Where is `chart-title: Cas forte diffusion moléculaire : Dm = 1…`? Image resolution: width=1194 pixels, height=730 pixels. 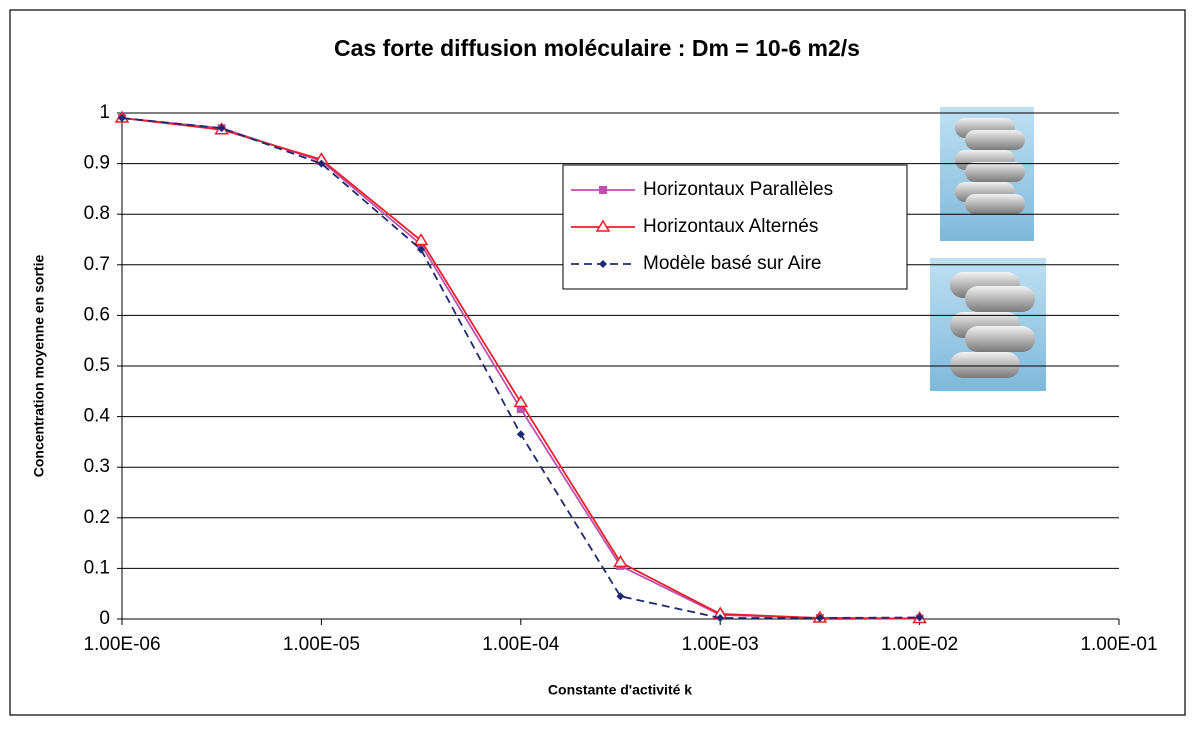 chart-title: Cas forte diffusion moléculaire : Dm = 1… is located at coordinates (597, 48).